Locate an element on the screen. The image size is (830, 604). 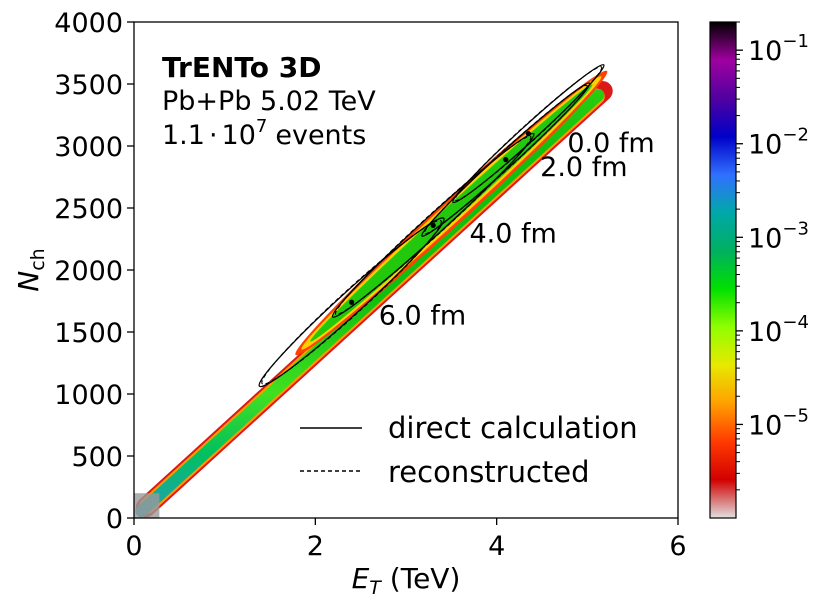
colorbar-frame is located at coordinates (723, 270).